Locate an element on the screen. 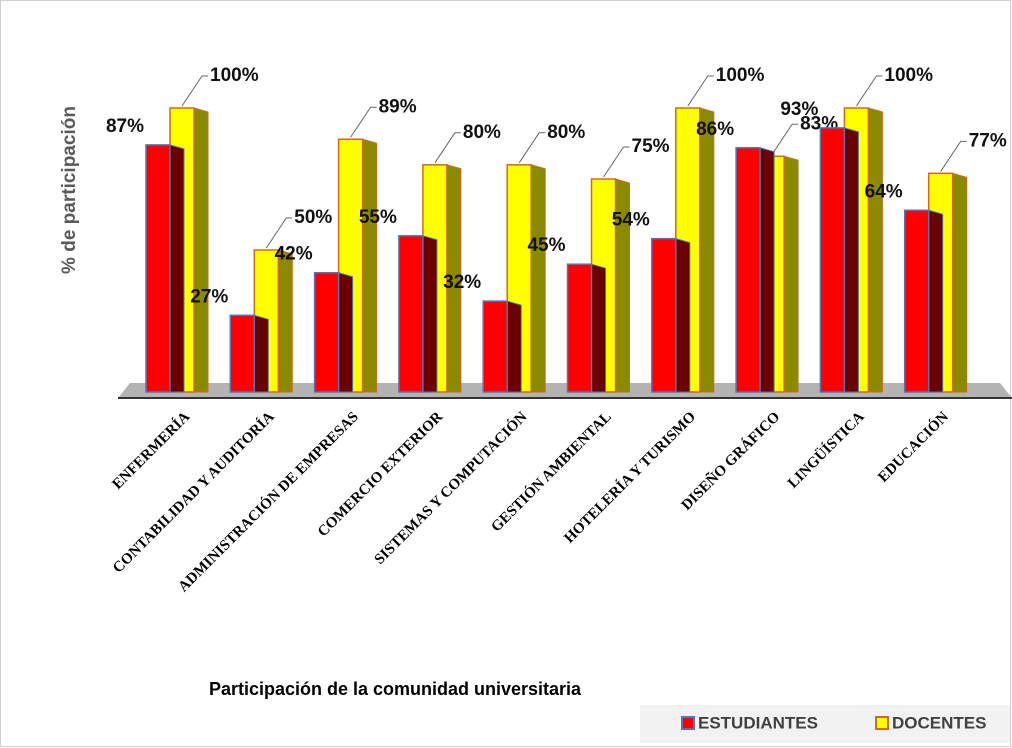 The height and width of the screenshot is (748, 1012). data-label: 77% is located at coordinates (988, 140).